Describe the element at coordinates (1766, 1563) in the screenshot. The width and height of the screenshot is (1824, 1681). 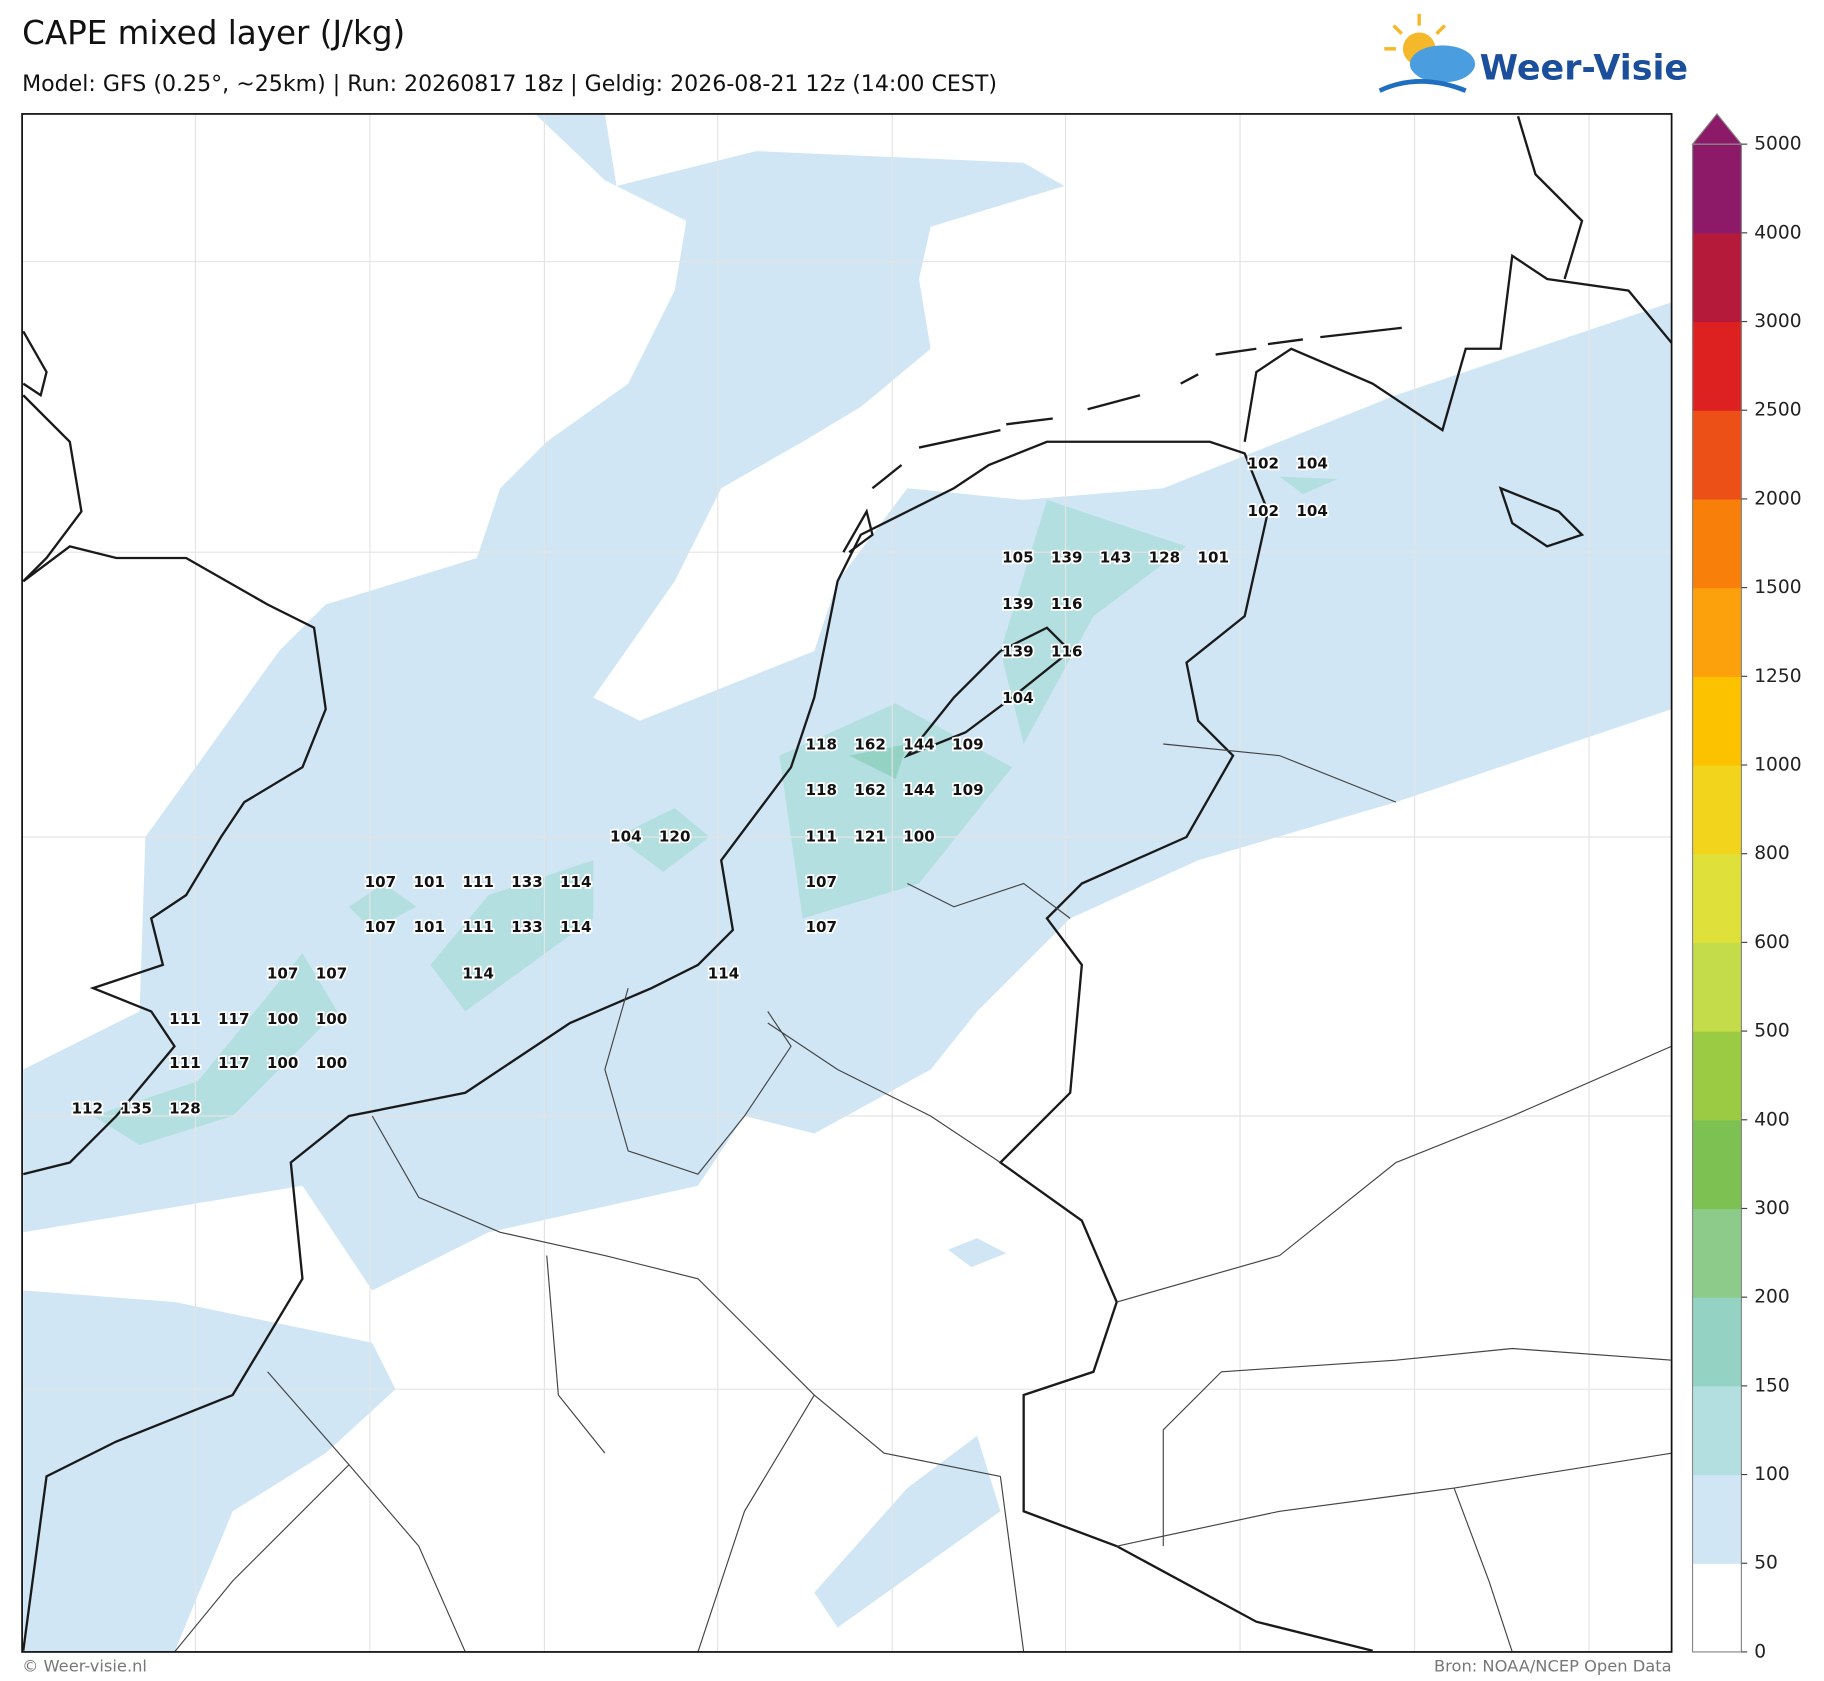
I see `colorbar-label: 50` at that location.